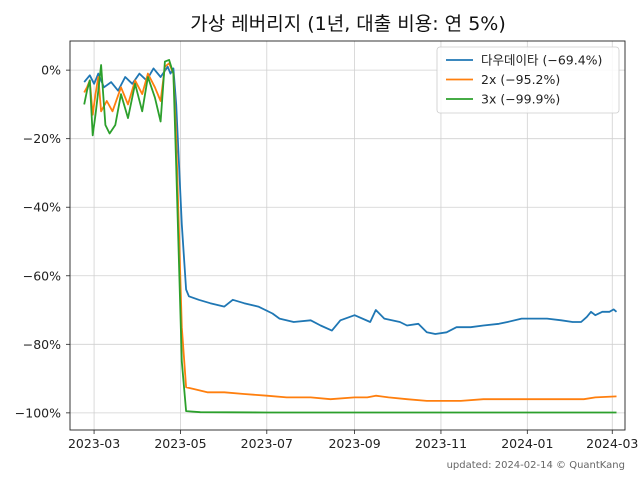 Image resolution: width=640 pixels, height=480 pixels. Describe the element at coordinates (520, 79) in the screenshot. I see `legend-entry-label: 2x (−95.2%)` at that location.